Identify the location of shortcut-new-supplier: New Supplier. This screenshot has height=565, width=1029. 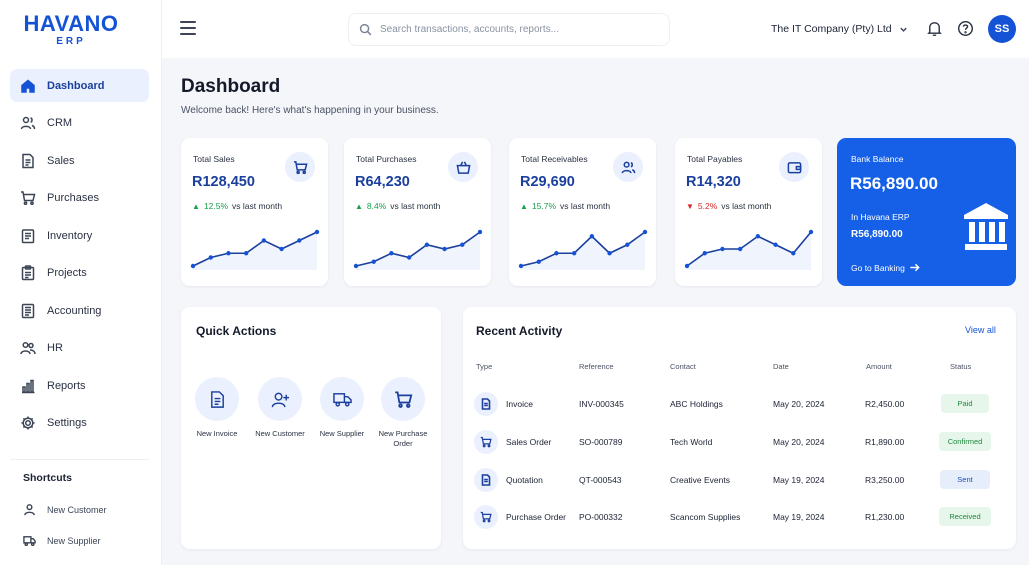
(79, 540).